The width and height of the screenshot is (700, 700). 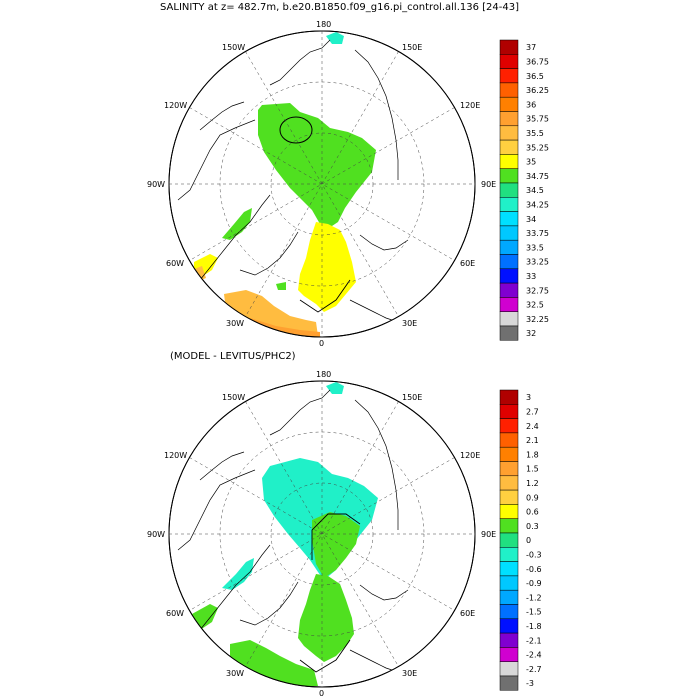 I want to click on colorbar-tick-label: -2.4, so click(x=534, y=655).